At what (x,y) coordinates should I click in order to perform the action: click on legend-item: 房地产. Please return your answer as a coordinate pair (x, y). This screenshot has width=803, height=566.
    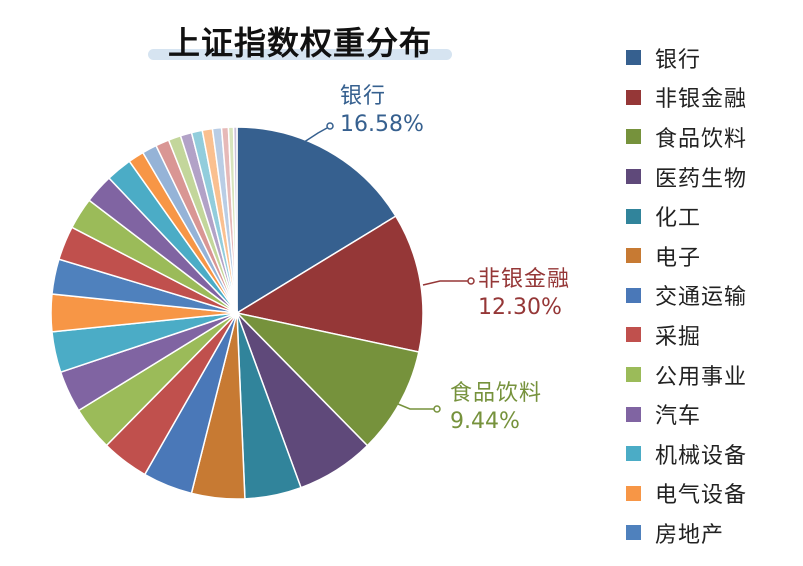
    Looking at the image, I should click on (686, 533).